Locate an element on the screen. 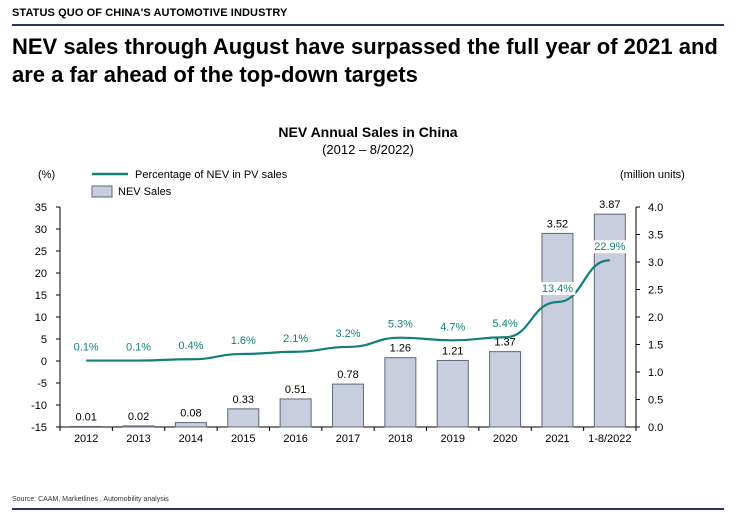  right-tick-label: 2.0 is located at coordinates (655, 318).